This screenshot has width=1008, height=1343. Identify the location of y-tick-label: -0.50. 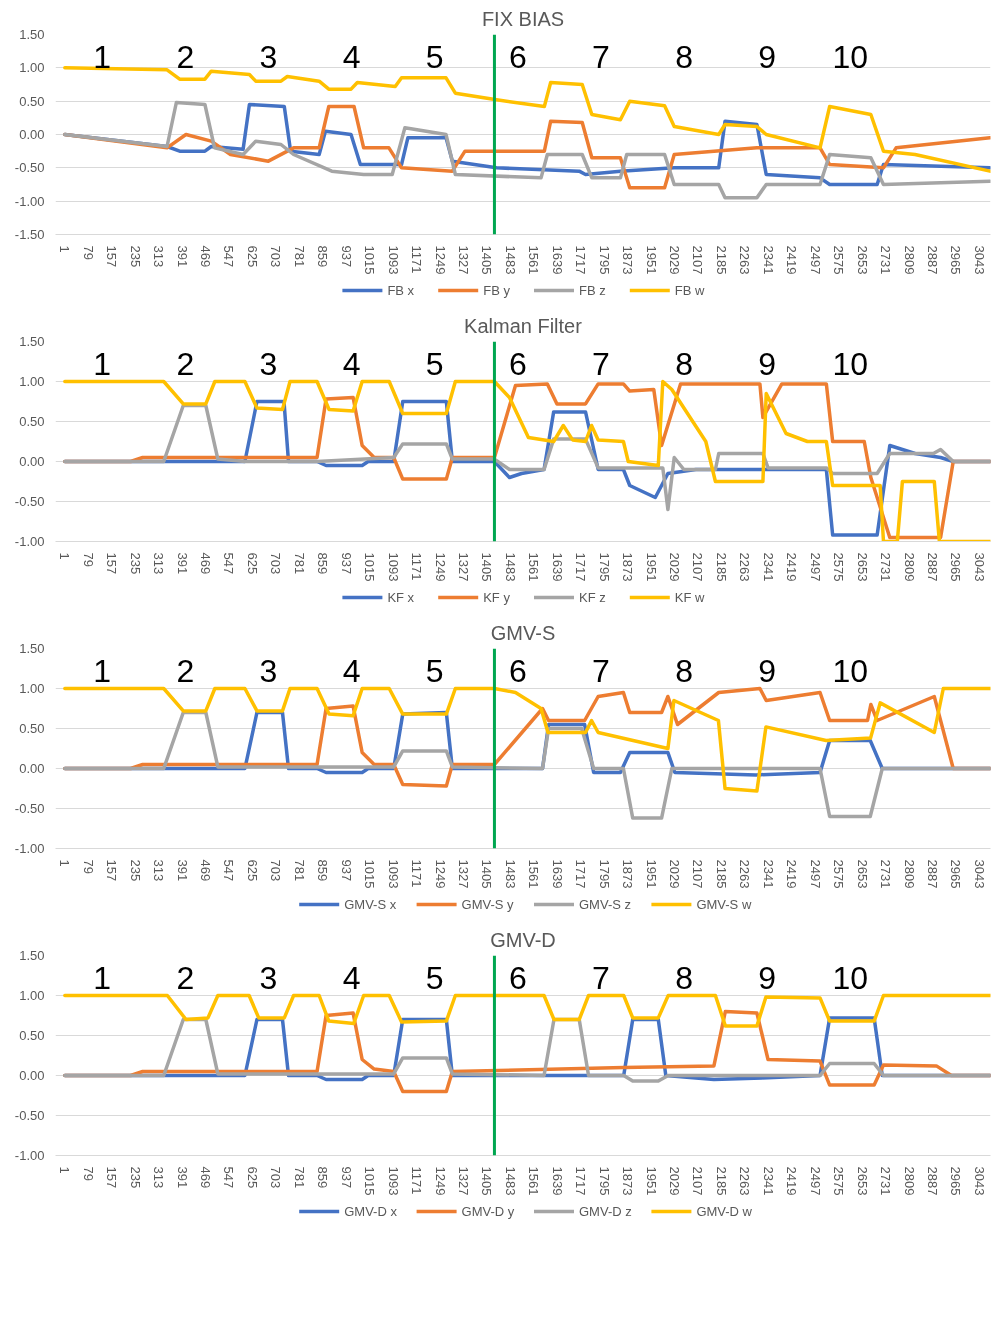
(29, 168).